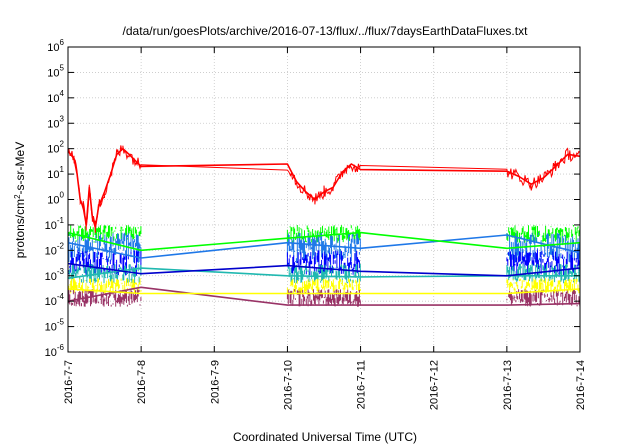 The height and width of the screenshot is (448, 640). I want to click on y-tick-label: 10², so click(55, 148).